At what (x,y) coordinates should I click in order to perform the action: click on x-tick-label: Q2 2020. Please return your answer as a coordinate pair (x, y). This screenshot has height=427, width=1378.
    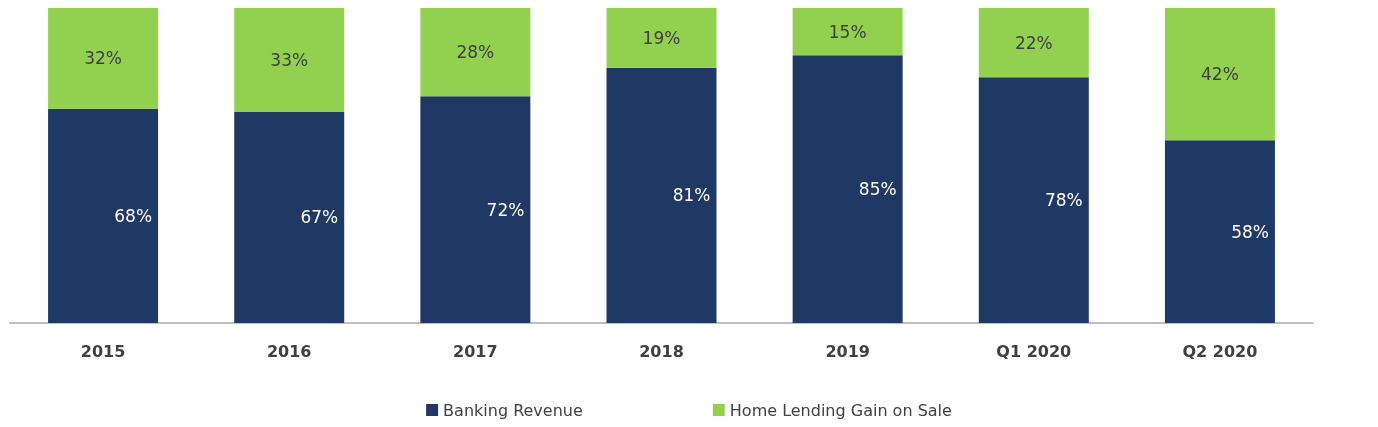
    Looking at the image, I should click on (1220, 351).